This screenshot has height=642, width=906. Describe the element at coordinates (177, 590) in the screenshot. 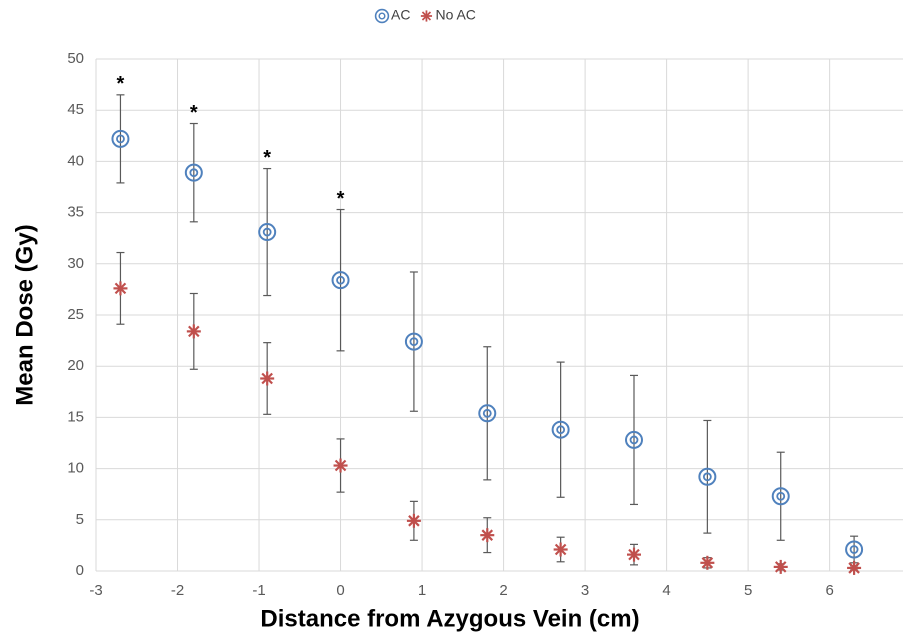

I see `x-tick-label: -2` at that location.